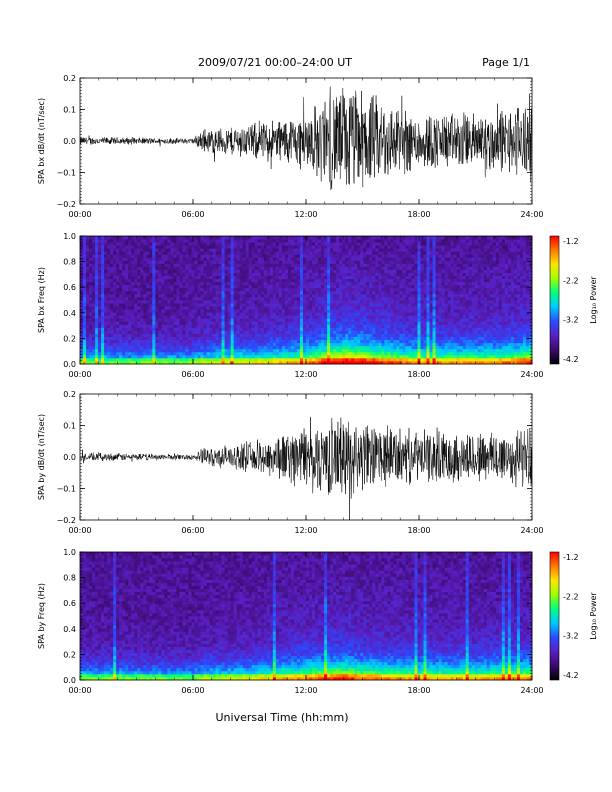  Describe the element at coordinates (41, 616) in the screenshot. I see `y-axis-label: SPA by Freq (Hz)` at that location.